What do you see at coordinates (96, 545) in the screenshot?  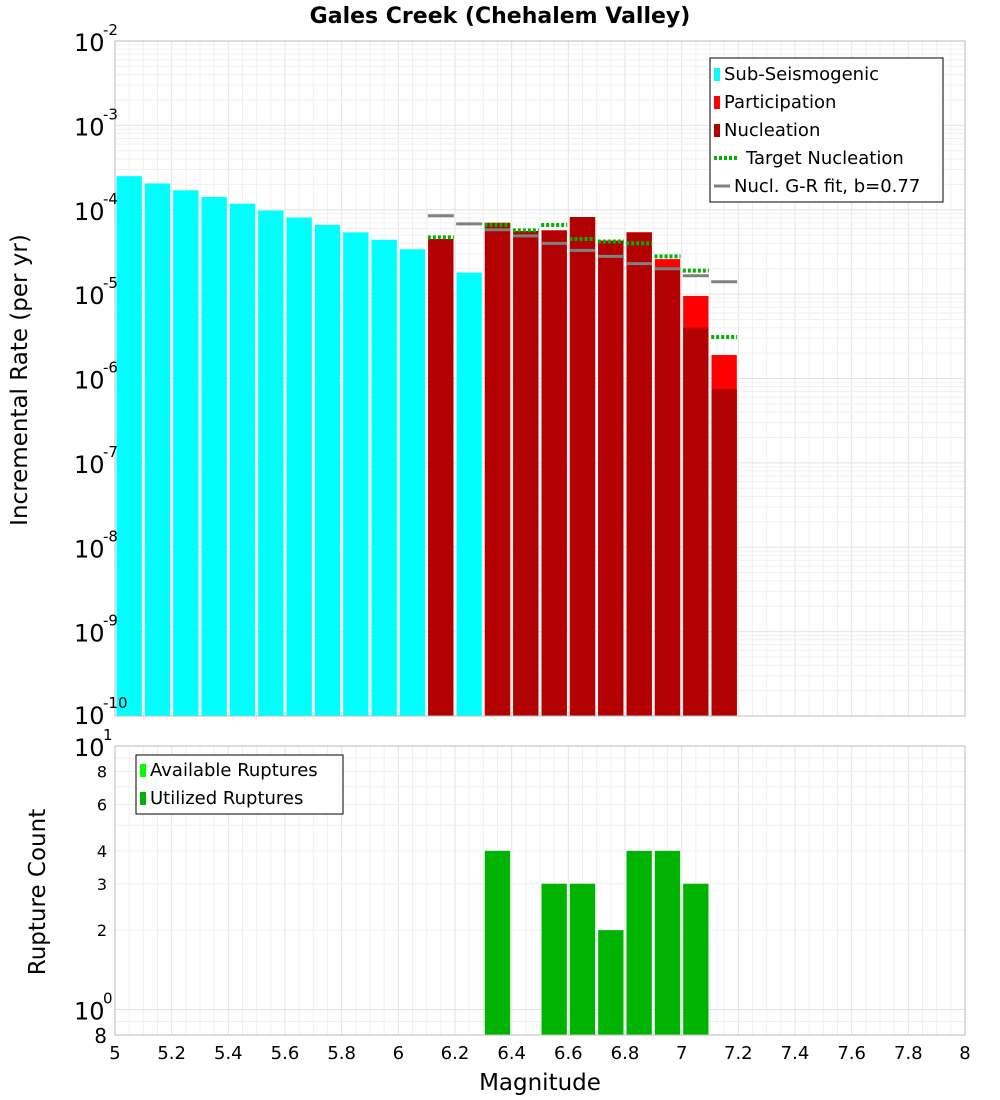 I see `y-tick-label: 10⁻⁸` at bounding box center [96, 545].